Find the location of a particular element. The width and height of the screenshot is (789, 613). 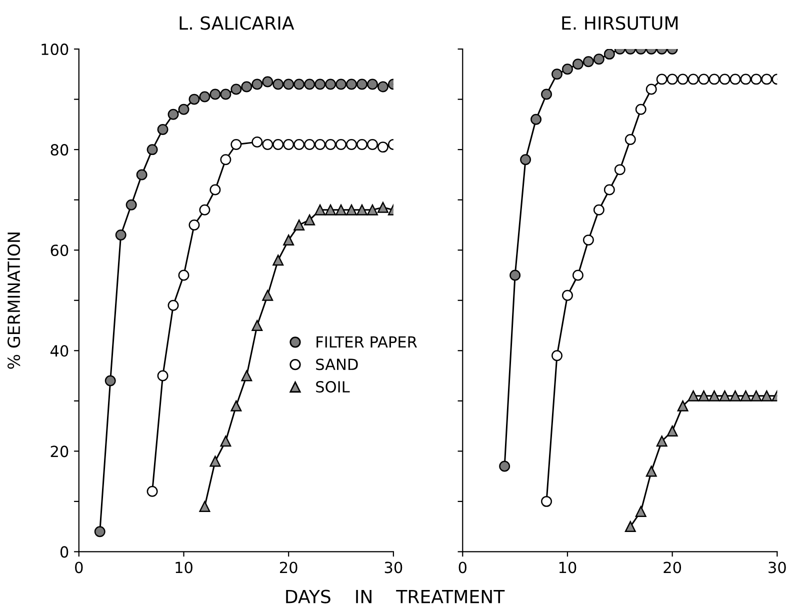

y-tick-label: 20 is located at coordinates (59, 452).